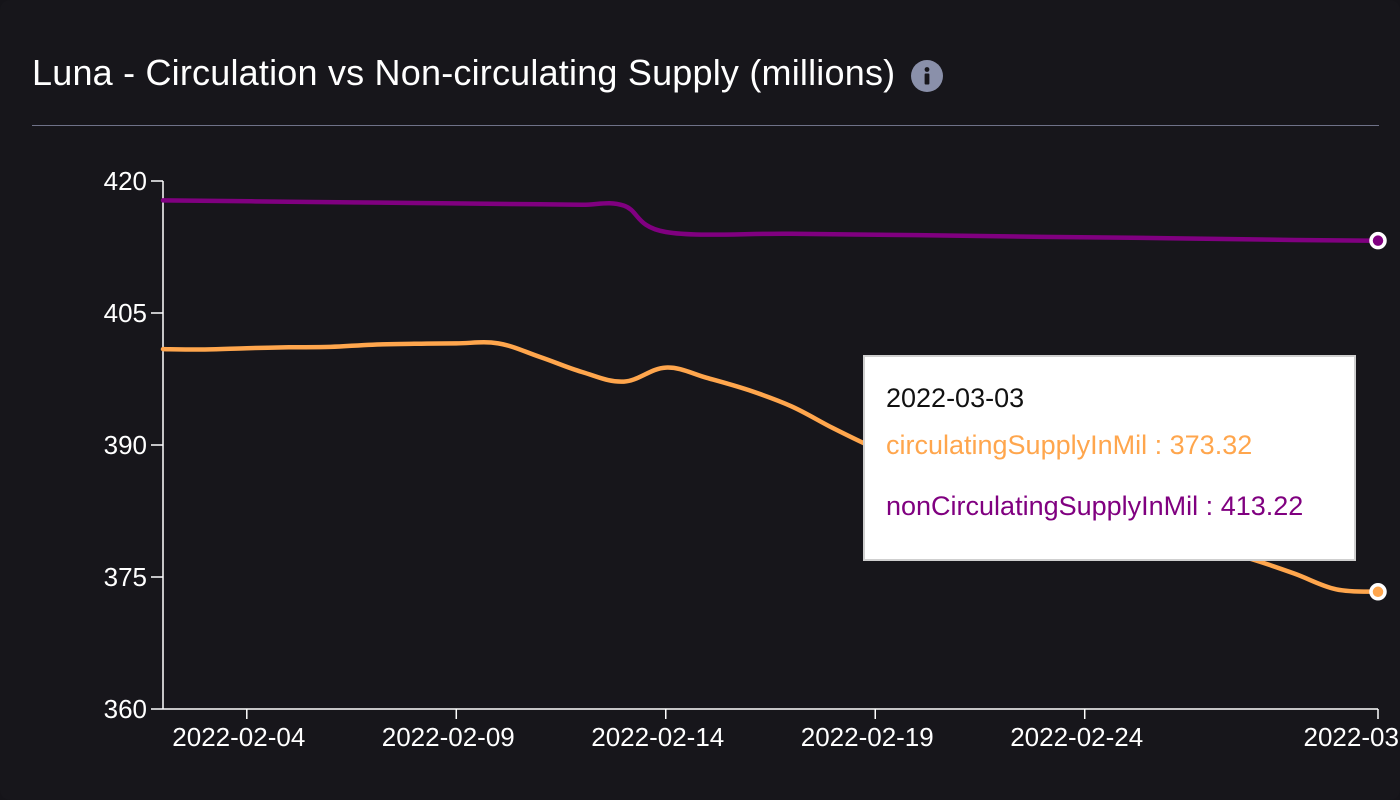  What do you see at coordinates (1076, 737) in the screenshot?
I see `x-tick-label: 2022-02-24` at bounding box center [1076, 737].